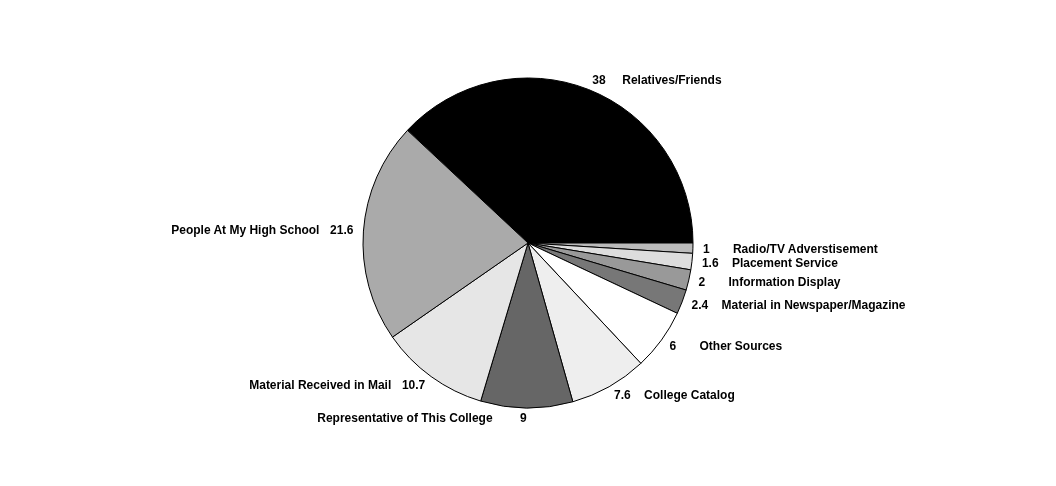  What do you see at coordinates (805, 248) in the screenshot?
I see `slice-label: Radio/TV Adverstisement` at bounding box center [805, 248].